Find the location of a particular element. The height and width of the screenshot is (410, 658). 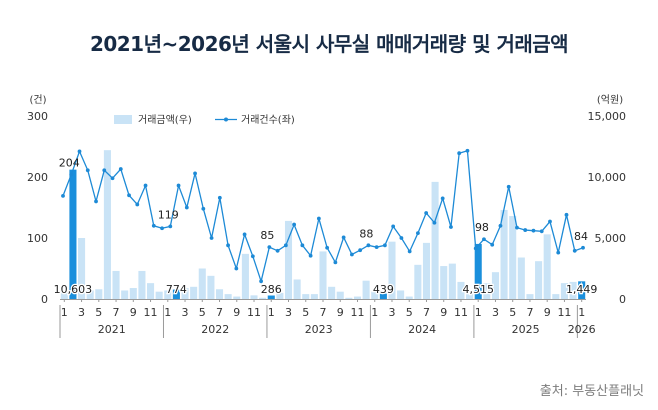

year-label: 2024 is located at coordinates (422, 329).